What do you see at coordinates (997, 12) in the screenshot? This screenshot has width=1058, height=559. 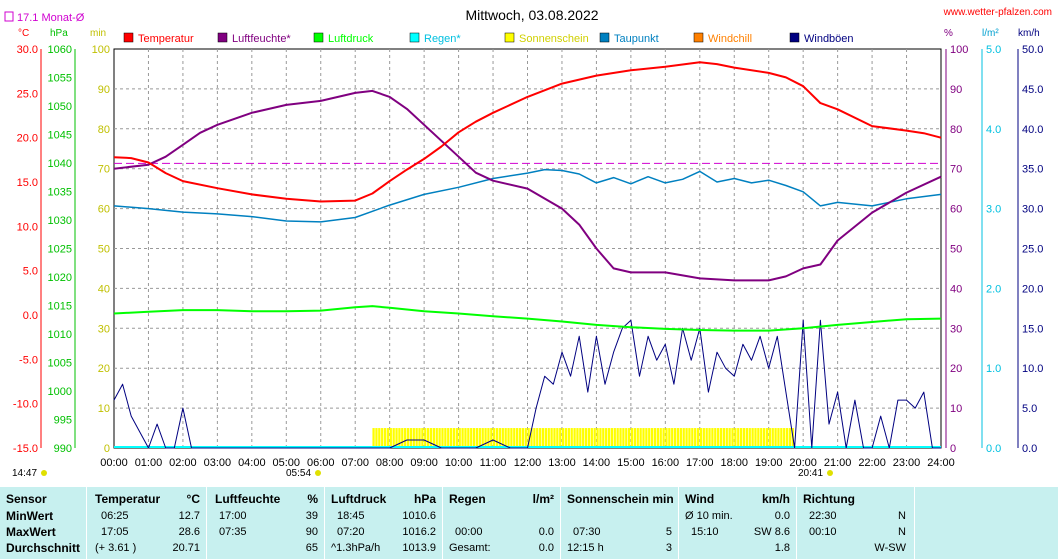 I see `website-label: www.wetter-pfalzen.com` at bounding box center [997, 12].